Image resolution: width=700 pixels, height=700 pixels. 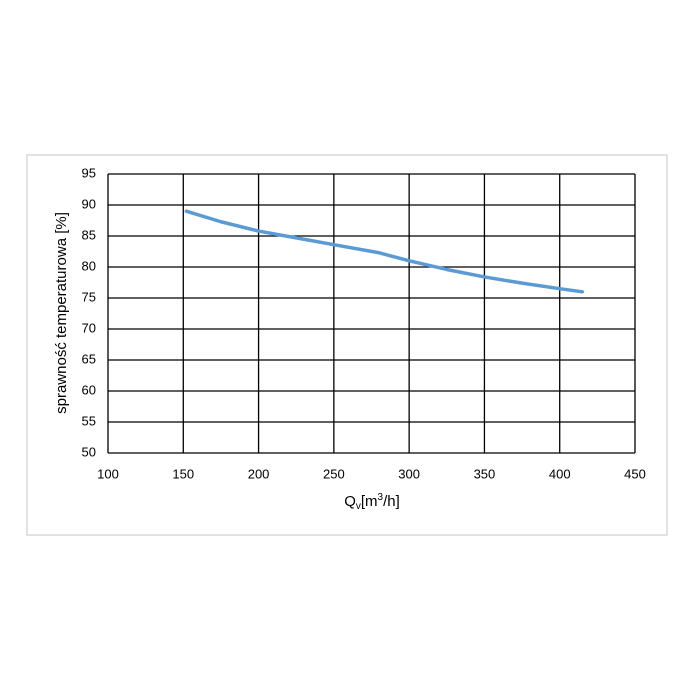 What do you see at coordinates (485, 473) in the screenshot?
I see `x-tick-label: 350` at bounding box center [485, 473].